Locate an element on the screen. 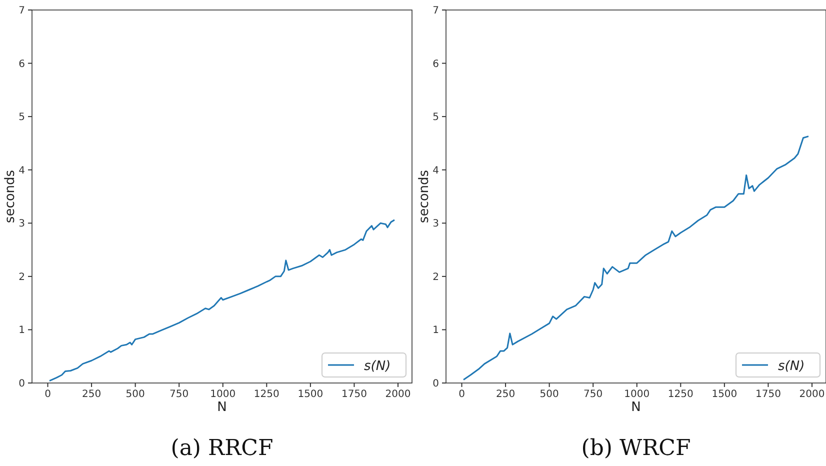 This screenshot has width=826, height=466. line-series is located at coordinates (222, 300).